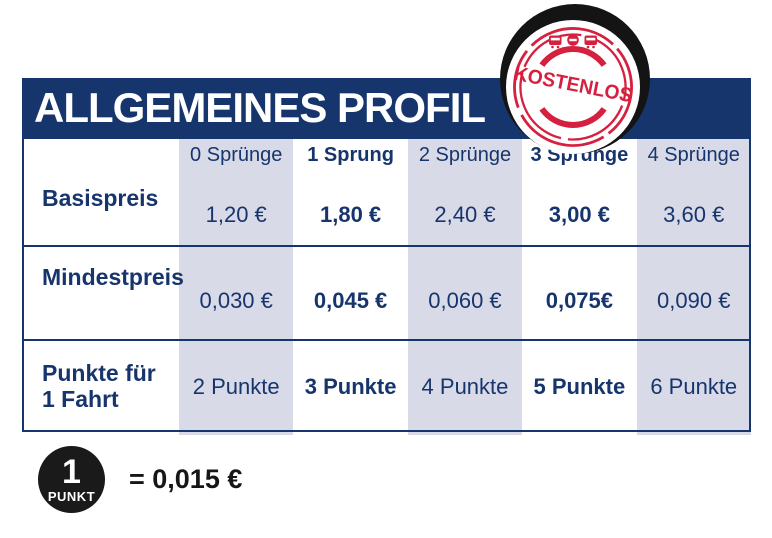  What do you see at coordinates (579, 214) in the screenshot?
I see `table-value: 3,00 €` at bounding box center [579, 214].